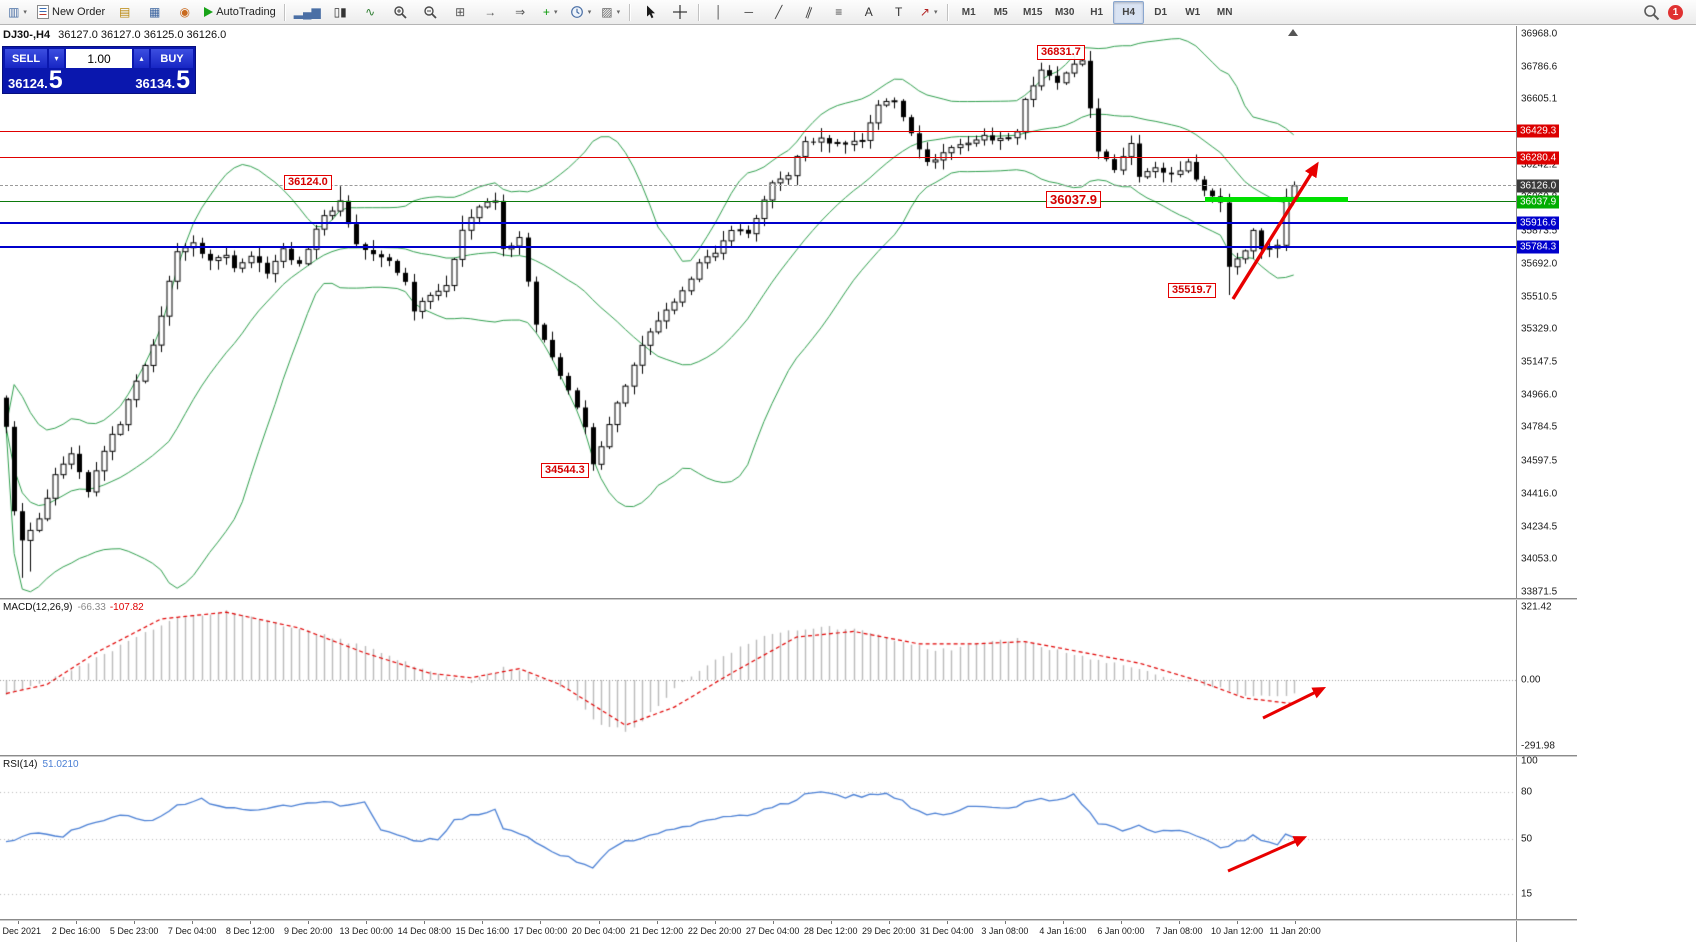 The image size is (1696, 942). What do you see at coordinates (430, 12) in the screenshot?
I see `zoom-out-button` at bounding box center [430, 12].